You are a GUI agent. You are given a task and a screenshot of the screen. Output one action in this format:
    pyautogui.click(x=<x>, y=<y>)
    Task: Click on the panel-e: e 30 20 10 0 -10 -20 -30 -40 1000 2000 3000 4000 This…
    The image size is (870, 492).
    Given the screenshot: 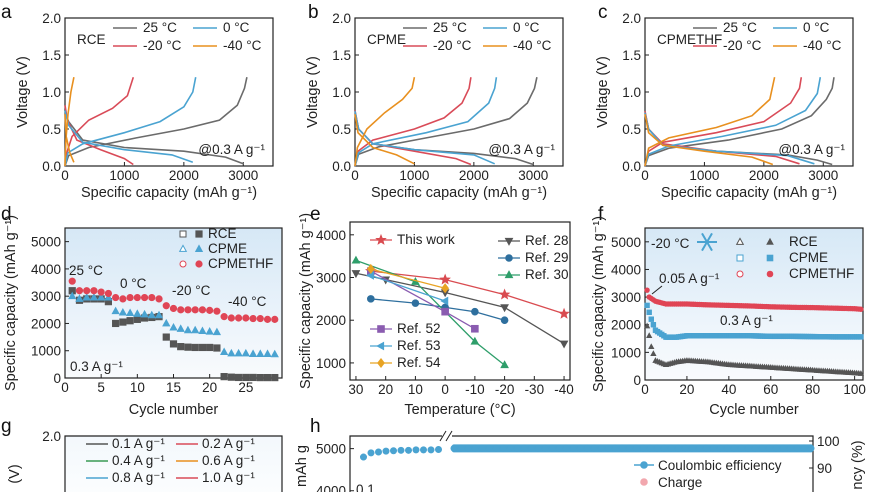 What is the action you would take?
    pyautogui.click(x=436, y=311)
    